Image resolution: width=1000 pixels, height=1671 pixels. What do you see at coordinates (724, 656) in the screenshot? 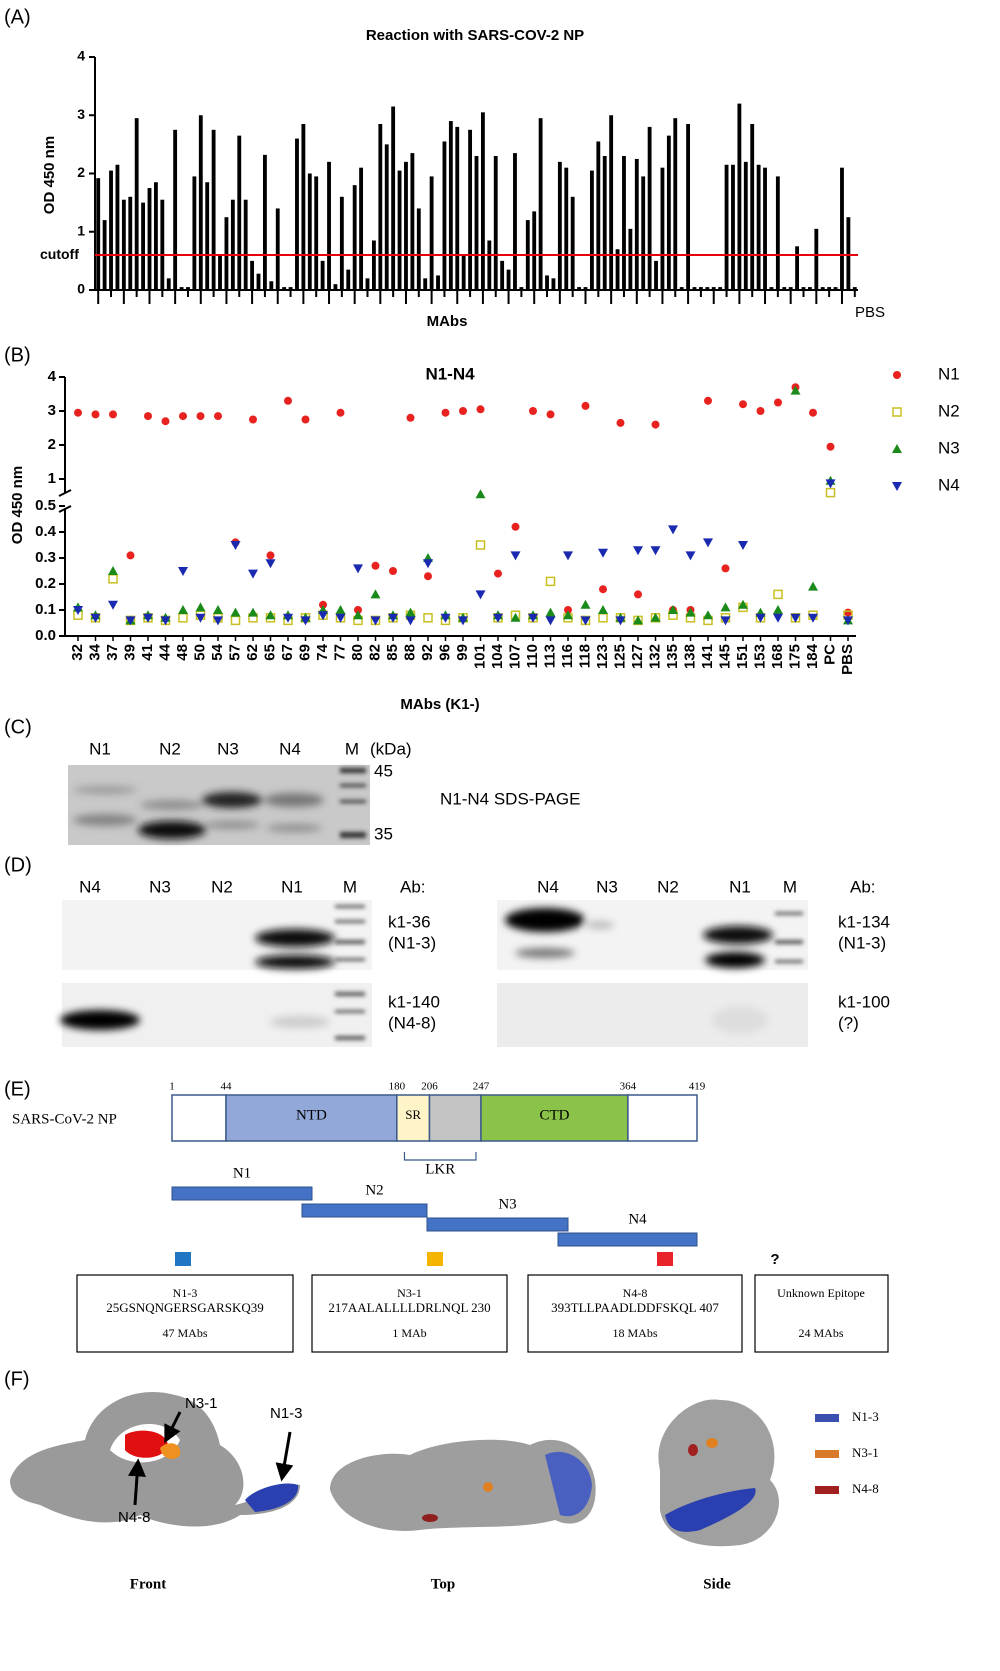
I see `x-tick-label: 145` at bounding box center [724, 656].